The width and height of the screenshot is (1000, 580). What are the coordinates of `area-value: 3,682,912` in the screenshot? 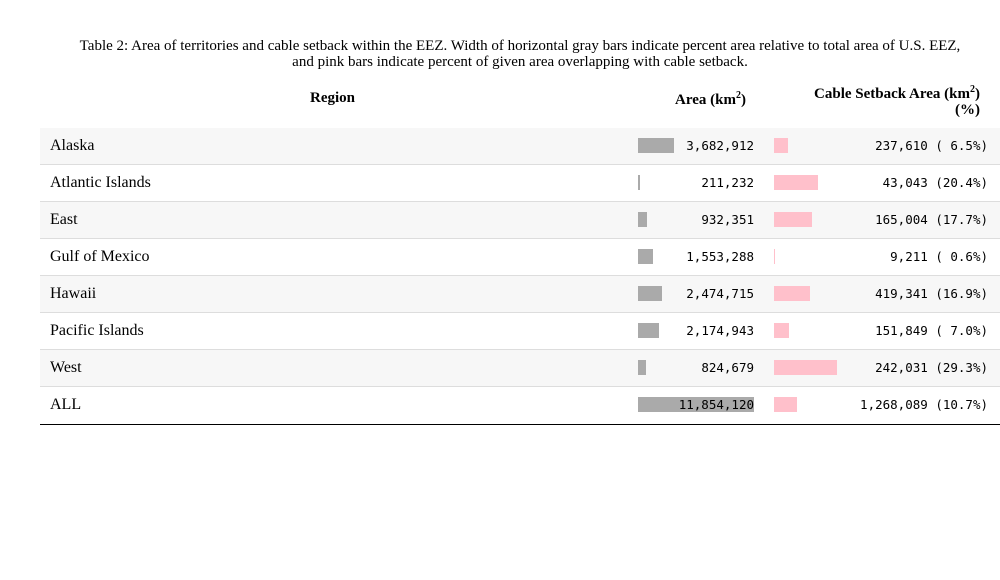 It's located at (720, 145).